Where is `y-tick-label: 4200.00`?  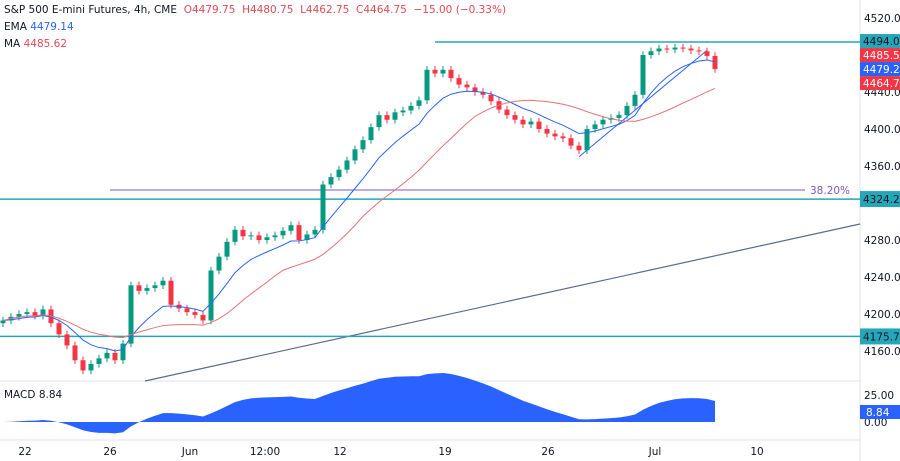 y-tick-label: 4200.00 is located at coordinates (882, 315).